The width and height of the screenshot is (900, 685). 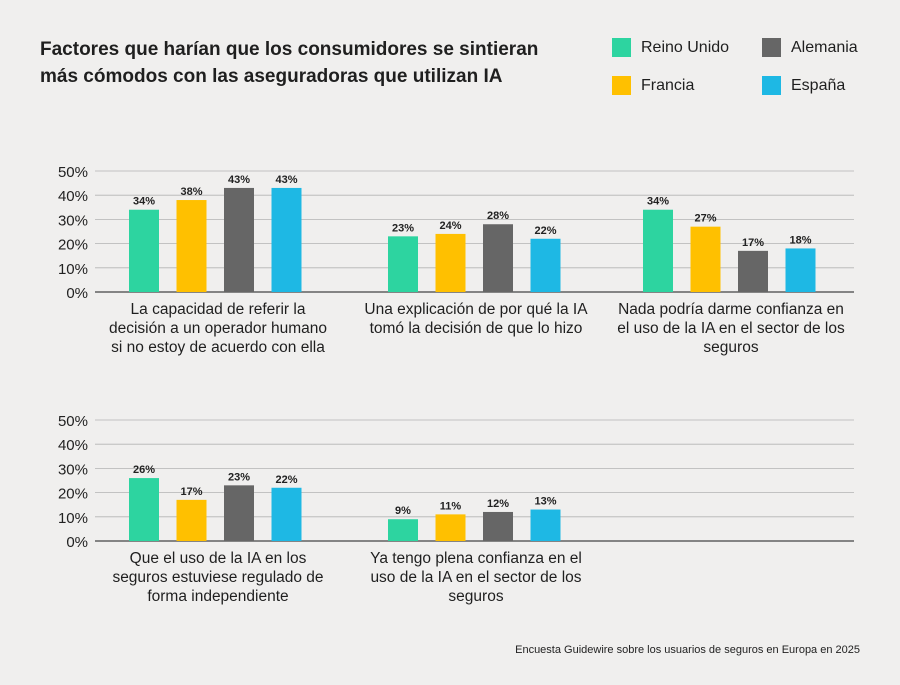 What do you see at coordinates (144, 470) in the screenshot?
I see `data-label: 26%` at bounding box center [144, 470].